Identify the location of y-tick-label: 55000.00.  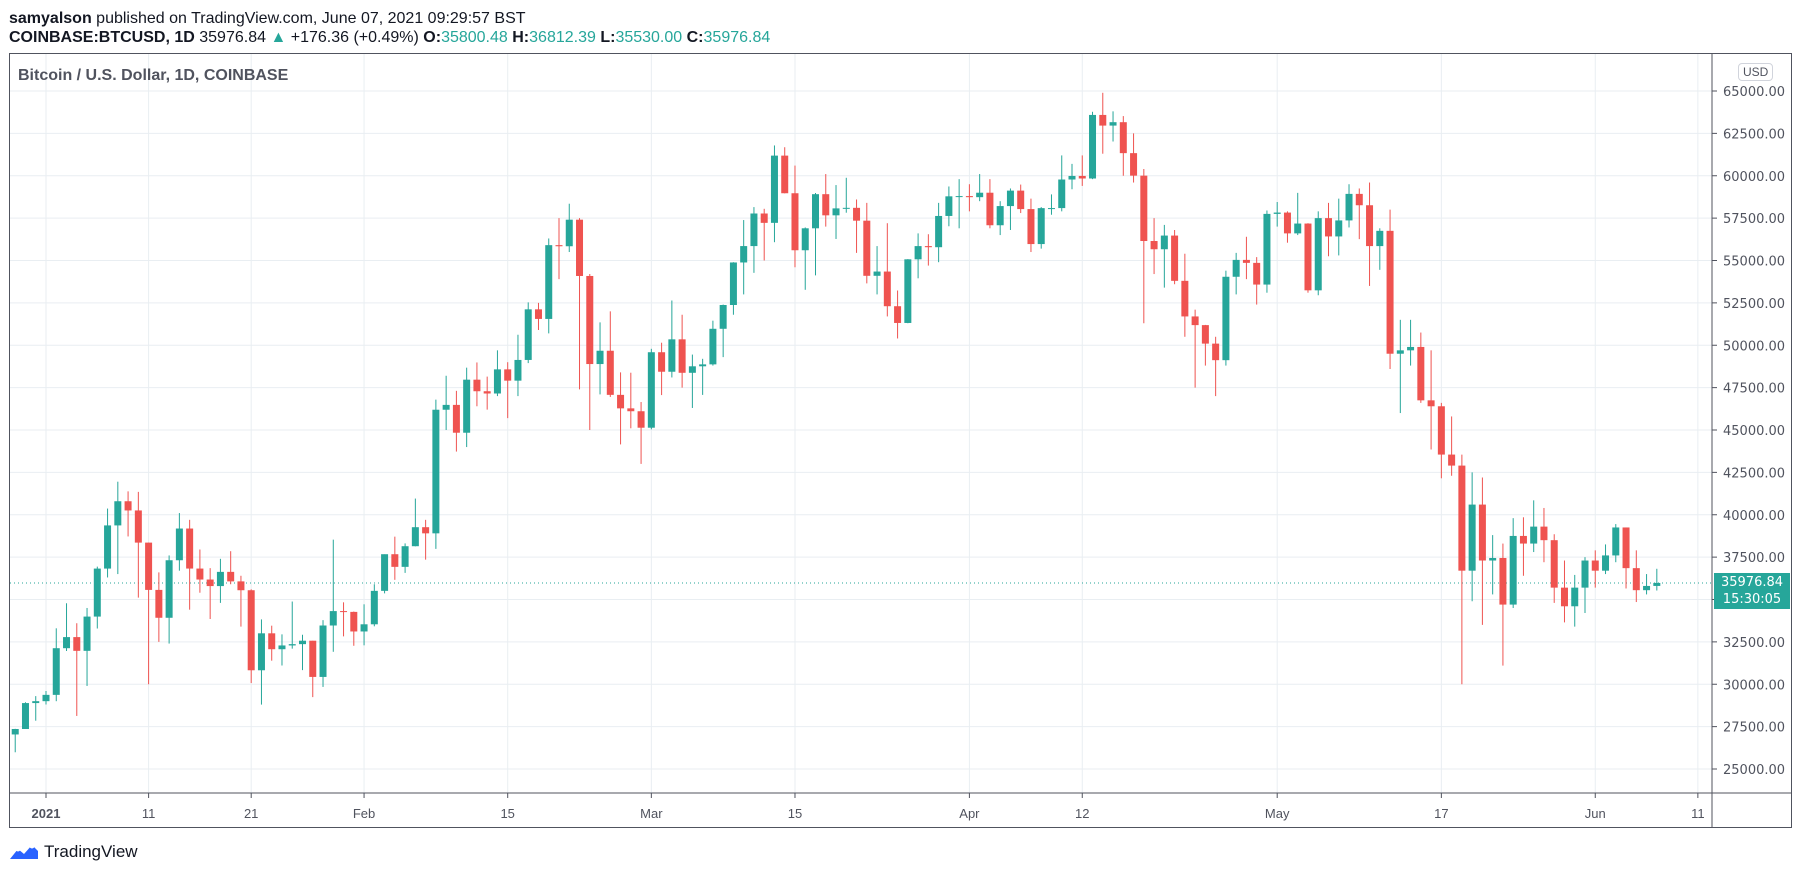
(1754, 262).